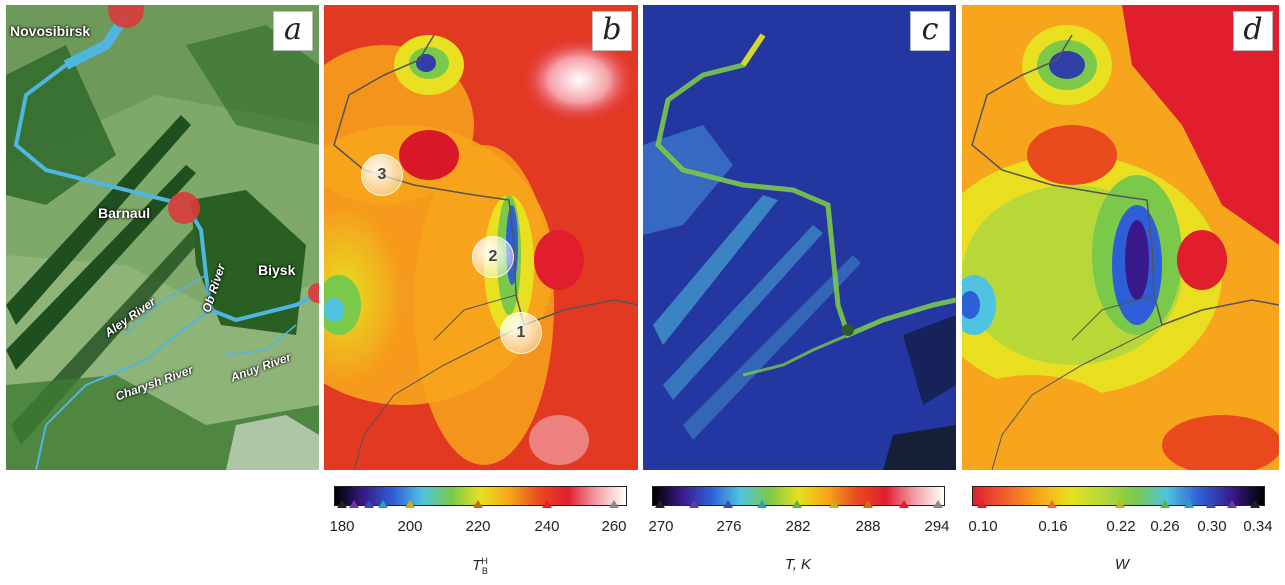 This screenshot has height=585, width=1285. Describe the element at coordinates (661, 526) in the screenshot. I see `tick-label: 270` at that location.